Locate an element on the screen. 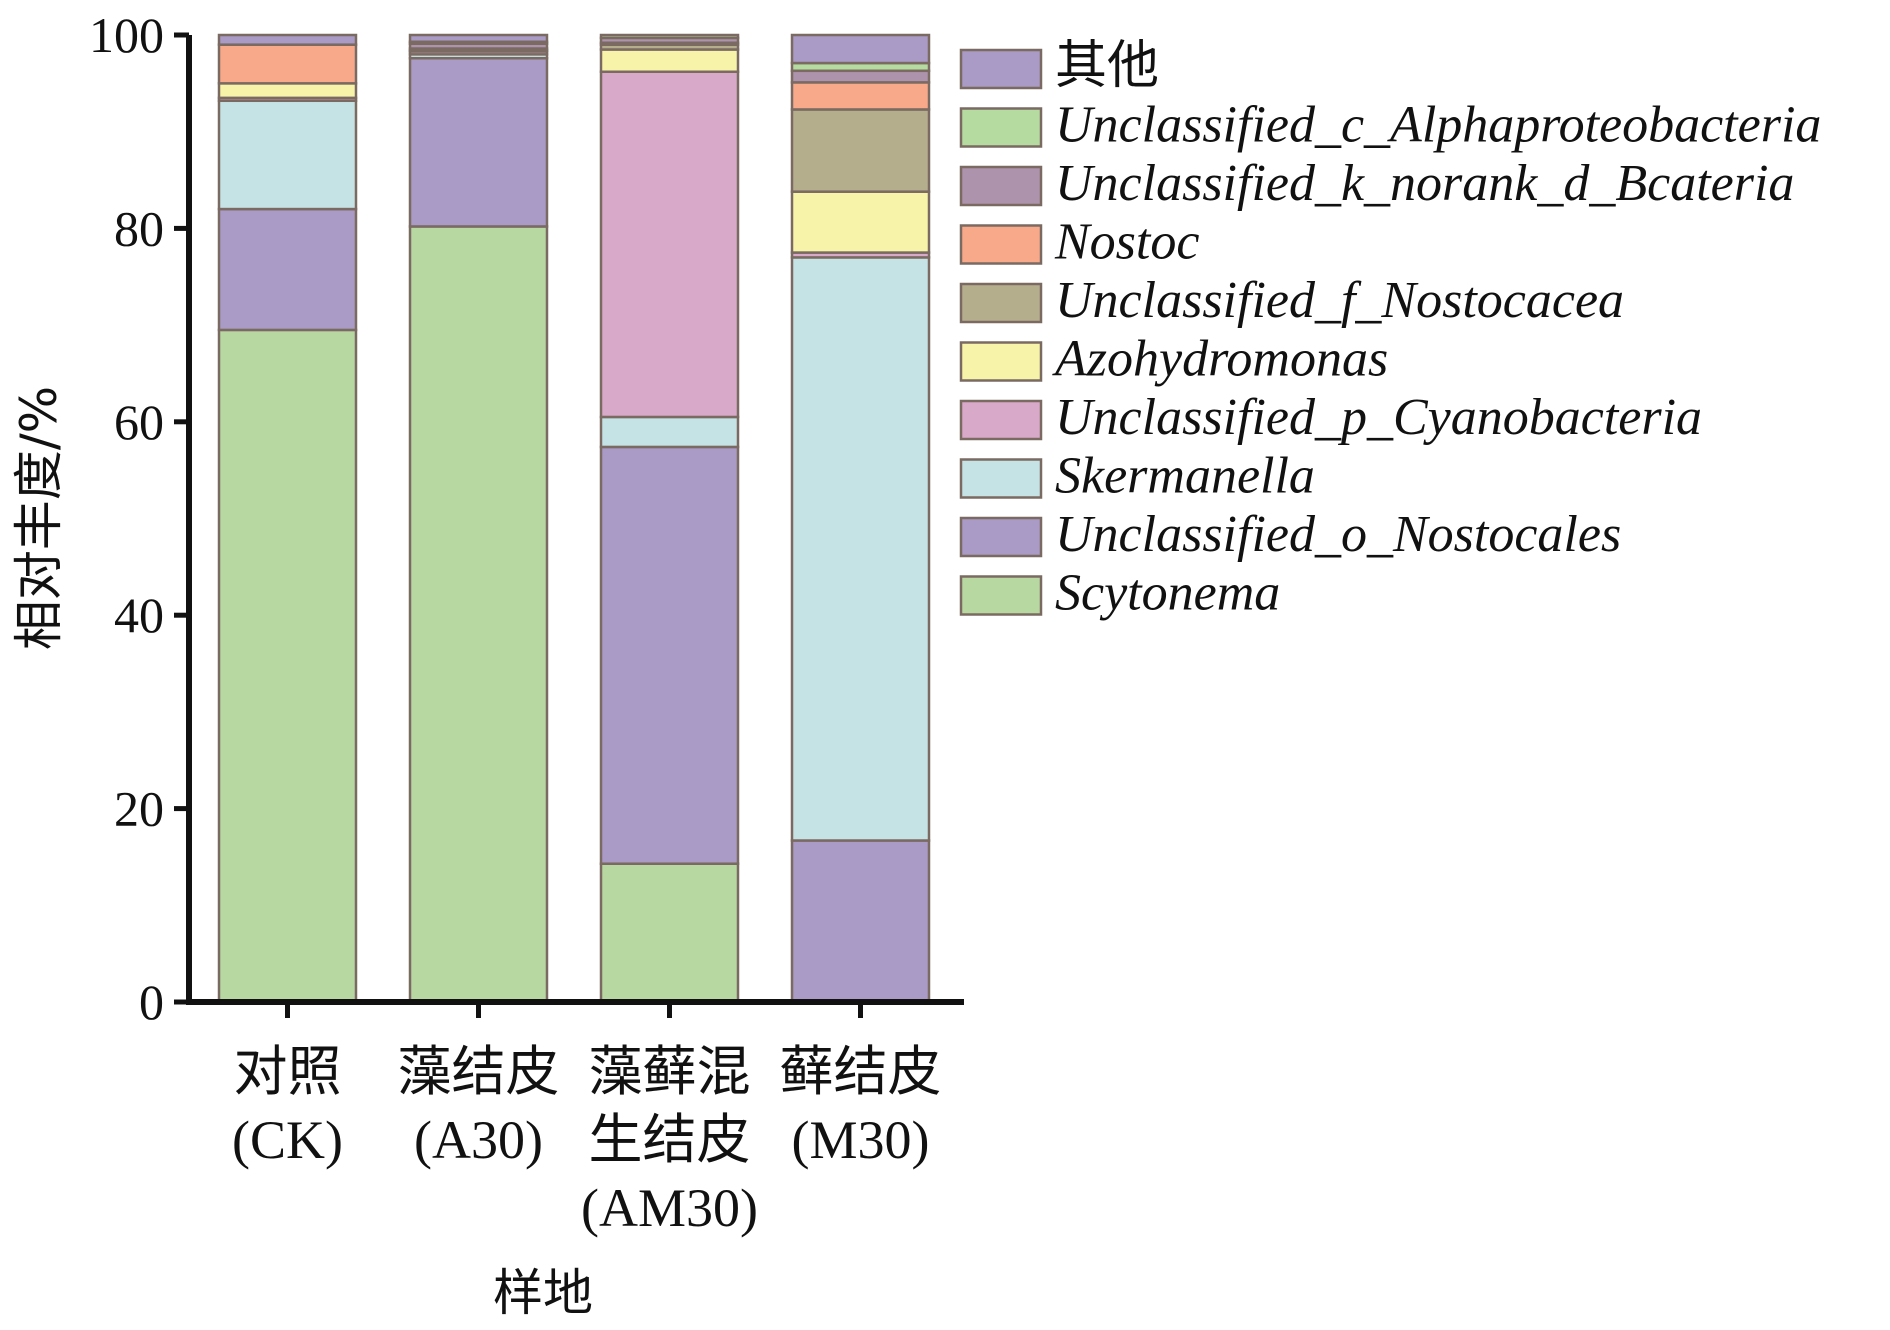 The height and width of the screenshot is (1330, 1890). y-axis-title: 相对丰度/% is located at coordinates (39, 518).